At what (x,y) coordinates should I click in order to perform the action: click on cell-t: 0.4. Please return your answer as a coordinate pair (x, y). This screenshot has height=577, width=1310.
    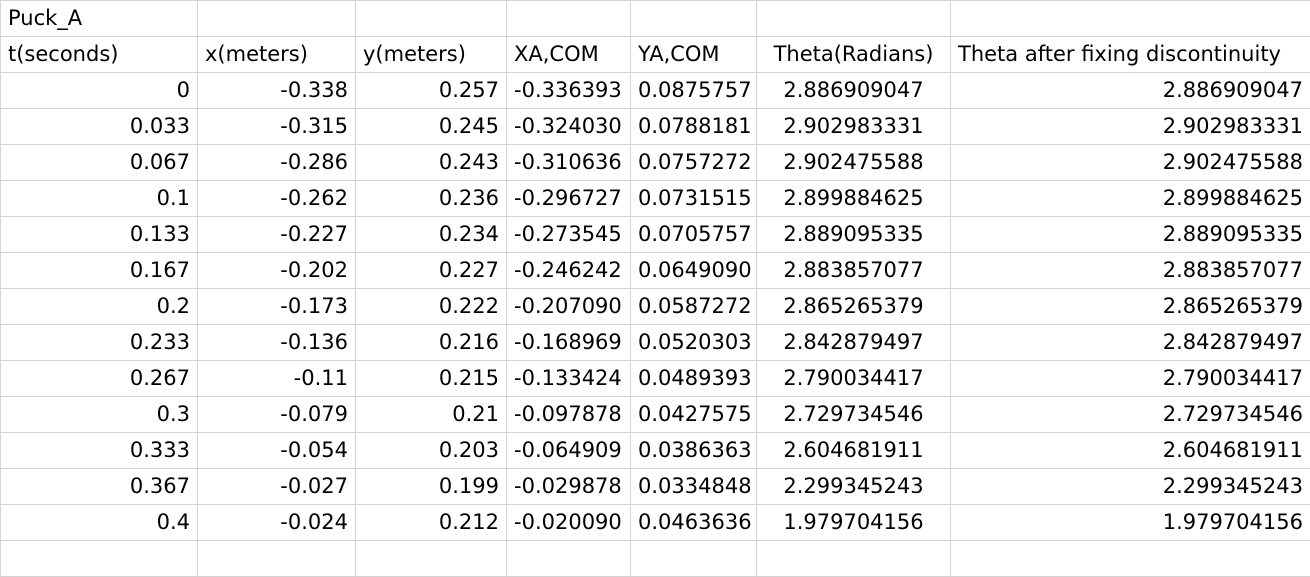
    Looking at the image, I should click on (99, 523).